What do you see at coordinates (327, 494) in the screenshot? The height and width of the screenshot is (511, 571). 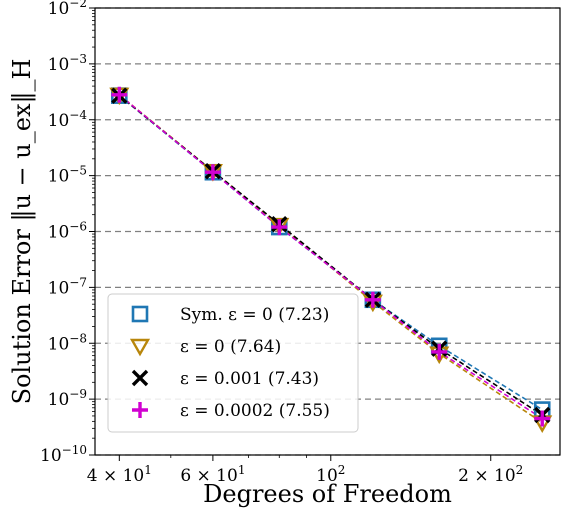 I see `x-axis-label: Degrees of Freedom` at bounding box center [327, 494].